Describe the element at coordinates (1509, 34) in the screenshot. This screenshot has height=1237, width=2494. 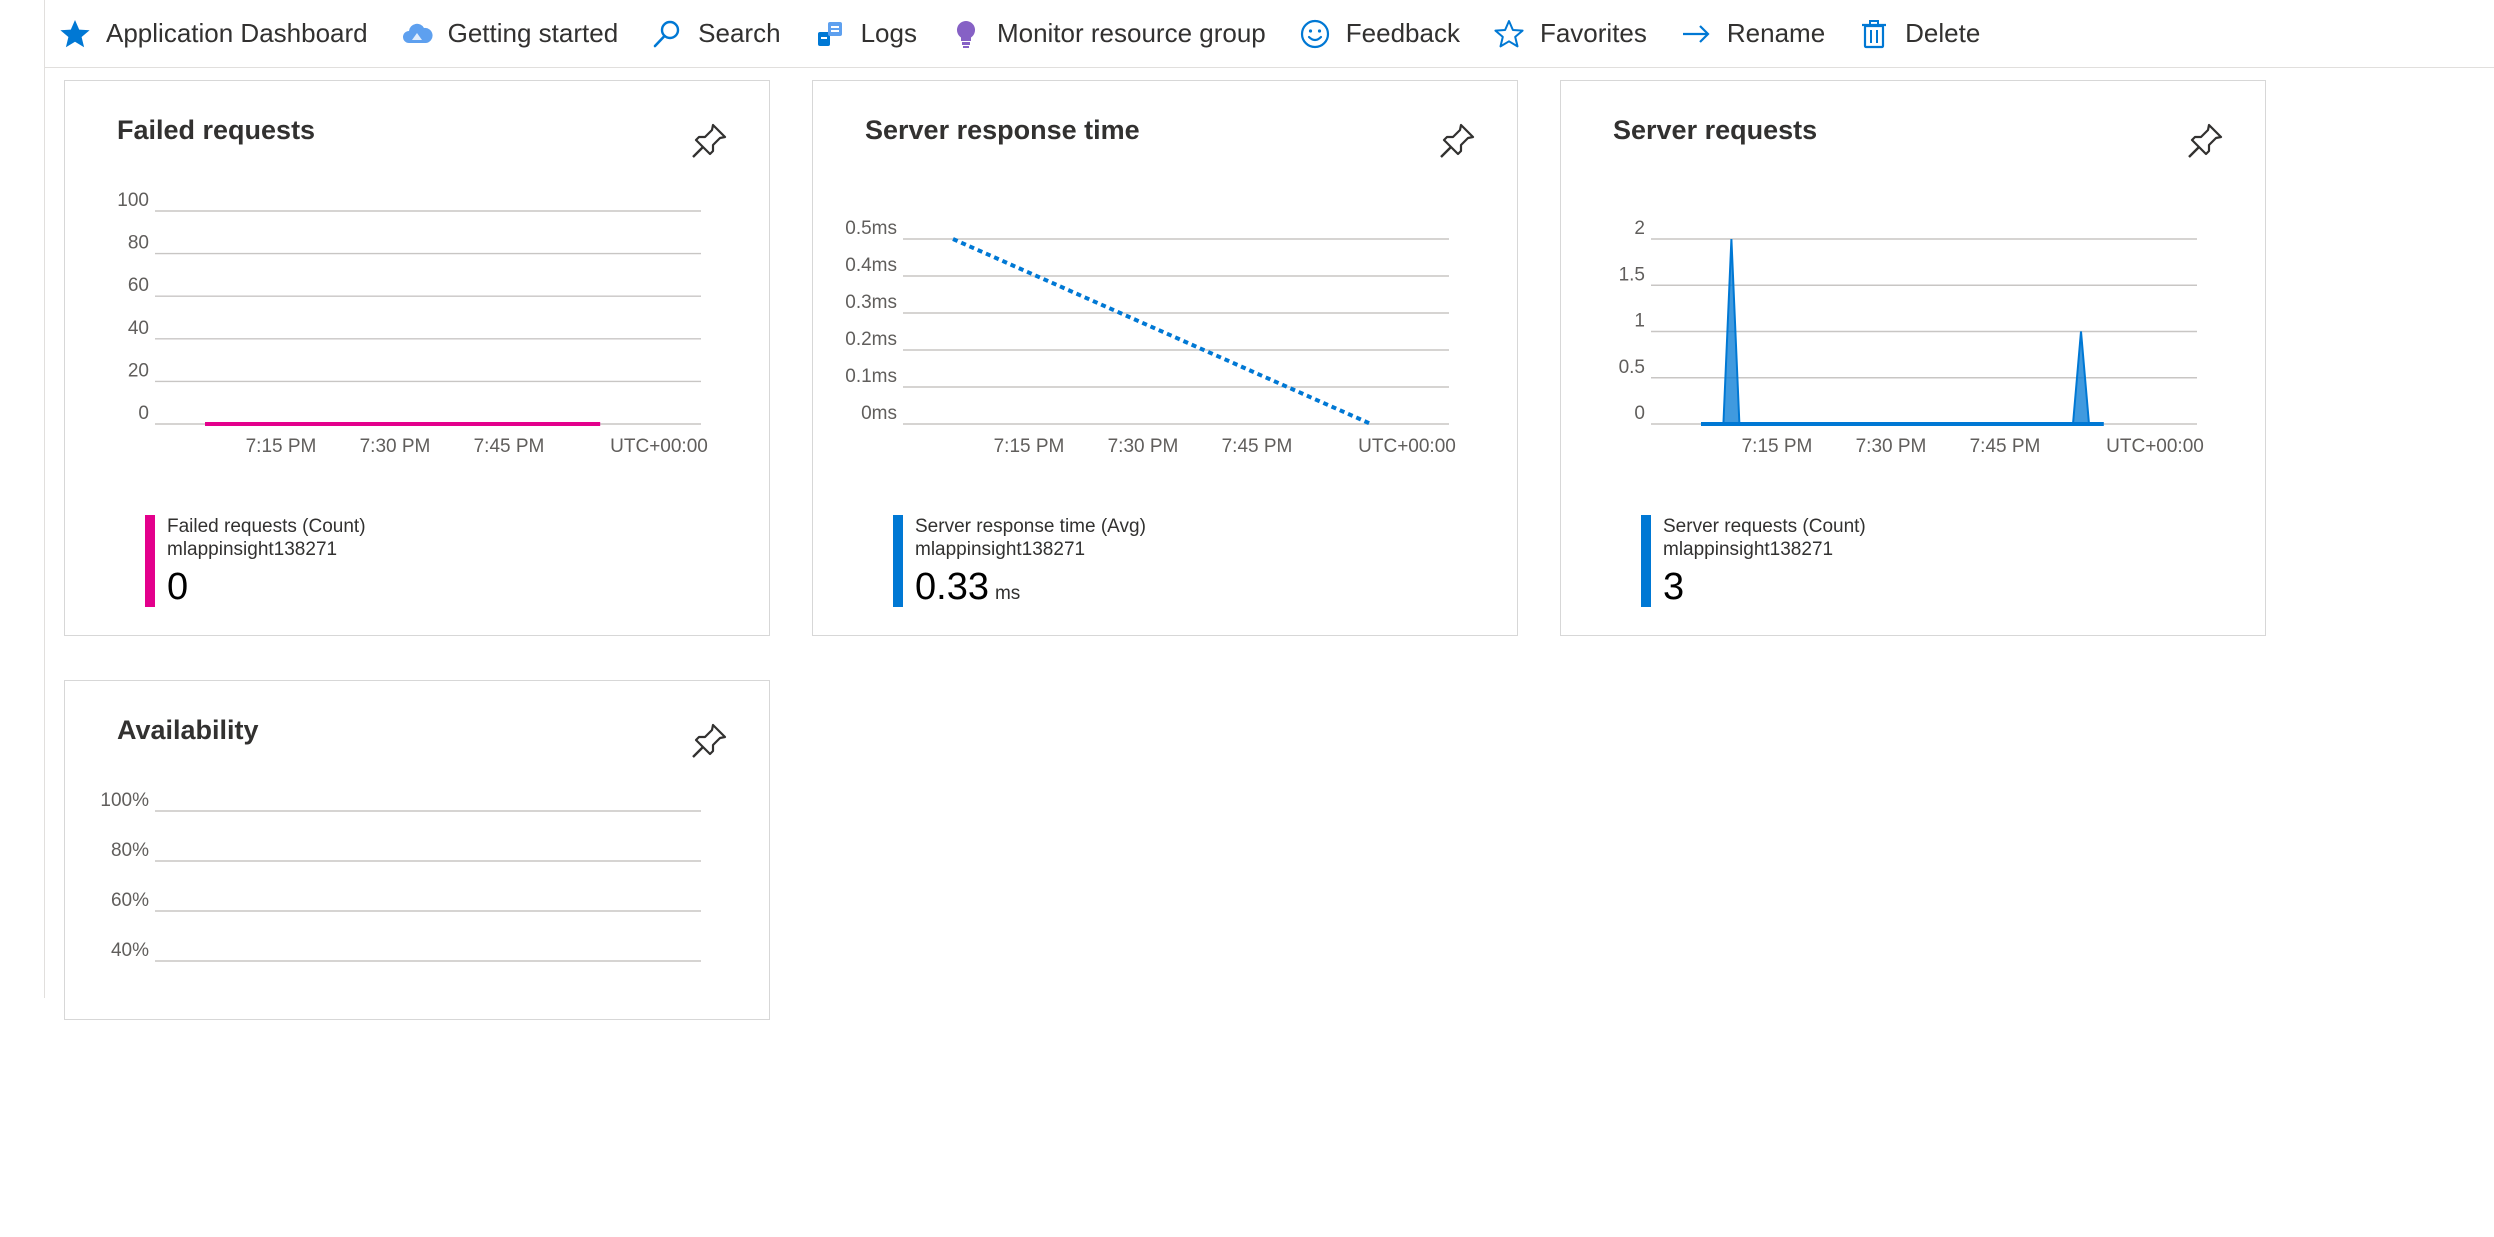
I see `star-outline-icon` at that location.